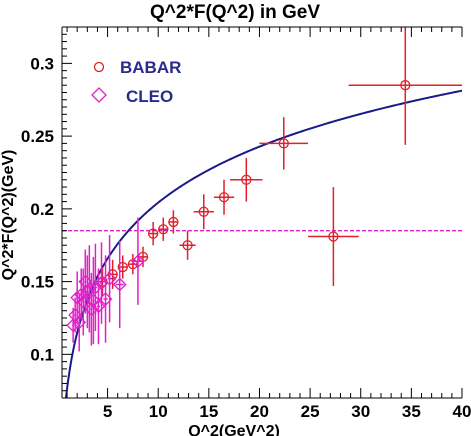  I want to click on y-axis-title: Q^2*F(Q^2)(GeV), so click(8, 215).